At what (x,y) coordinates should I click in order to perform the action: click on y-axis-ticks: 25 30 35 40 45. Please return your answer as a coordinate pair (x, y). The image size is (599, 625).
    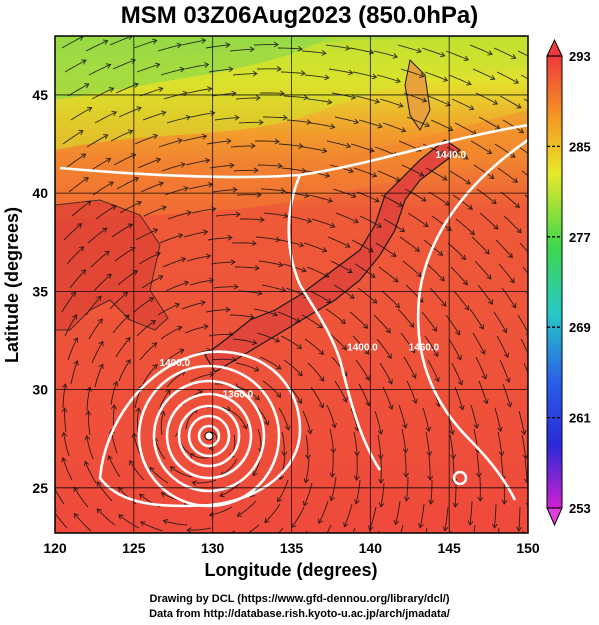
    Looking at the image, I should click on (40, 291).